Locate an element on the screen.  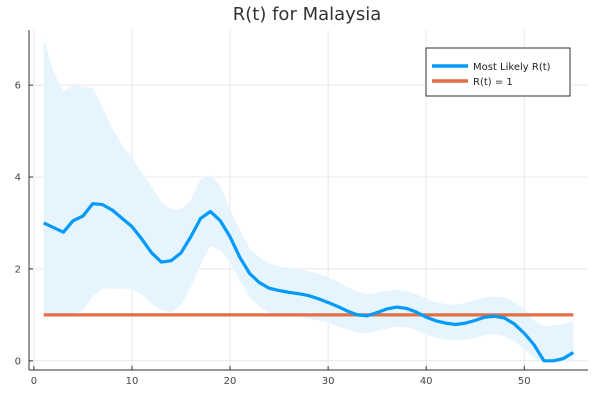
legend-box is located at coordinates (498, 72).